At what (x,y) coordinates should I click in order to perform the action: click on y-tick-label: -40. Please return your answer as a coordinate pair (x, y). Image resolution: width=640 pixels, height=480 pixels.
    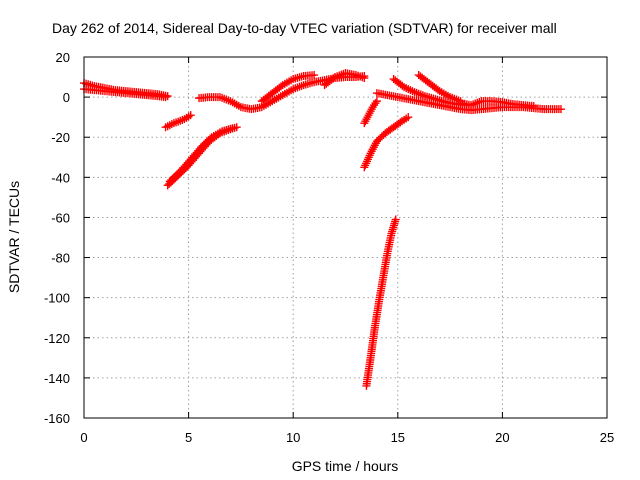
    Looking at the image, I should click on (60, 177).